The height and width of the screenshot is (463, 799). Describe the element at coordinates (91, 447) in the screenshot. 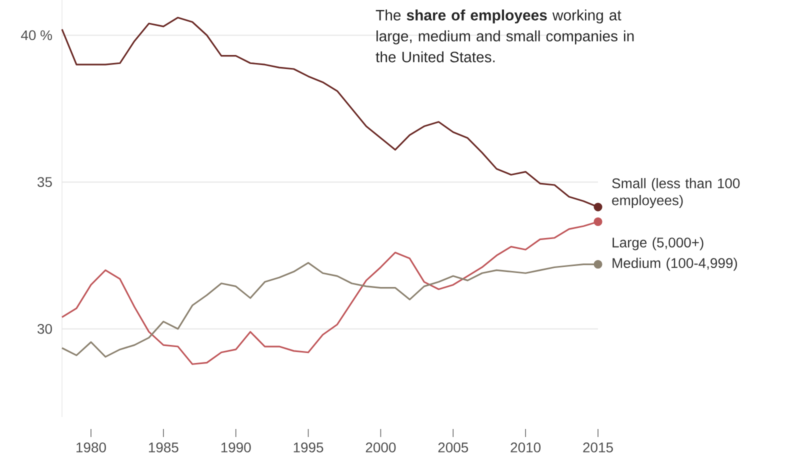

I see `x-tick-label: 1980` at that location.